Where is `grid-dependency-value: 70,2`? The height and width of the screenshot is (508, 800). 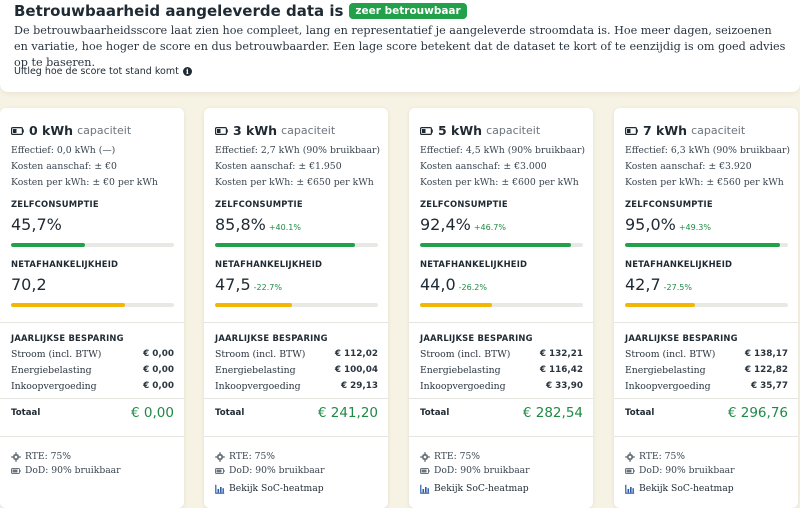 grid-dependency-value: 70,2 is located at coordinates (29, 284).